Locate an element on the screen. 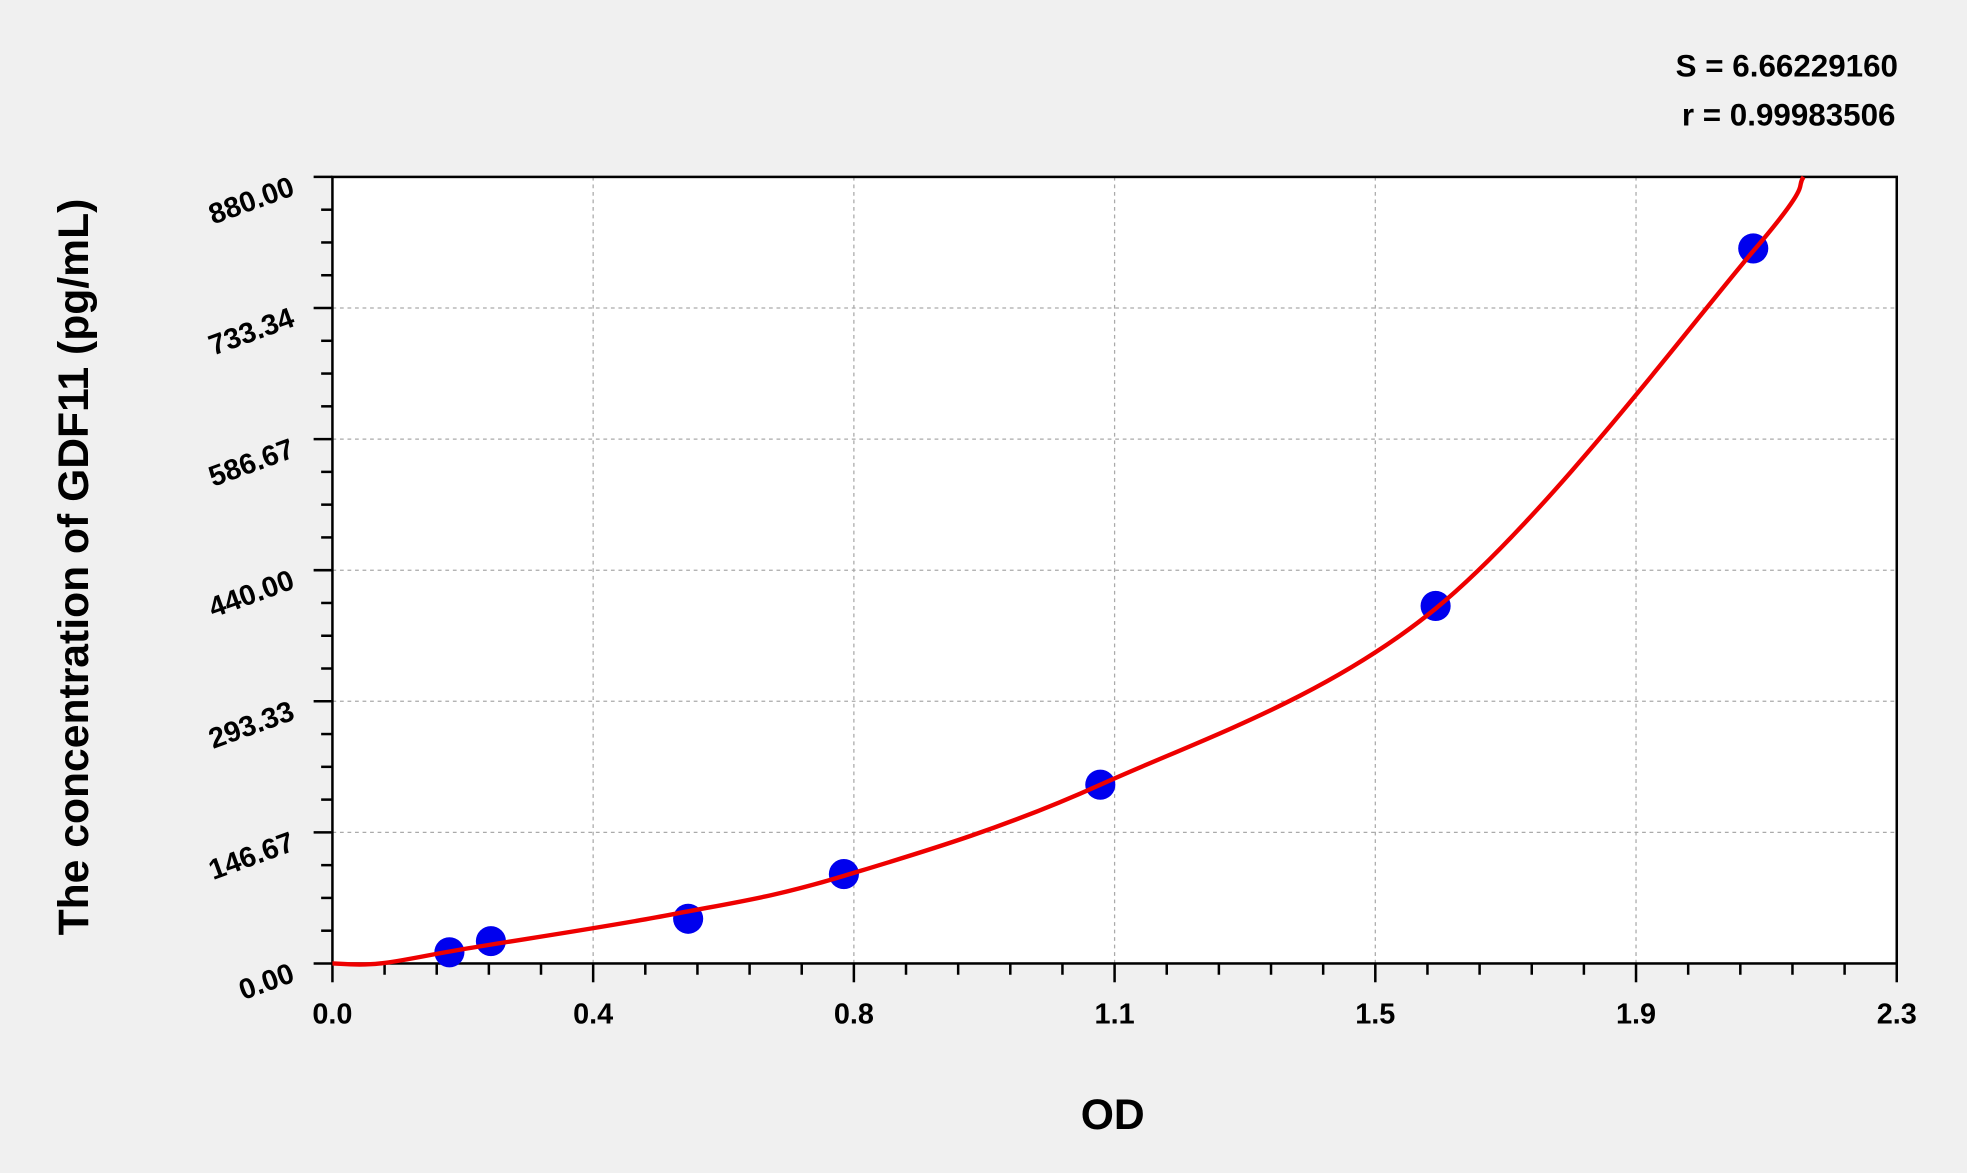 The image size is (1967, 1173). x-tick-label: 0.8 is located at coordinates (854, 1015).